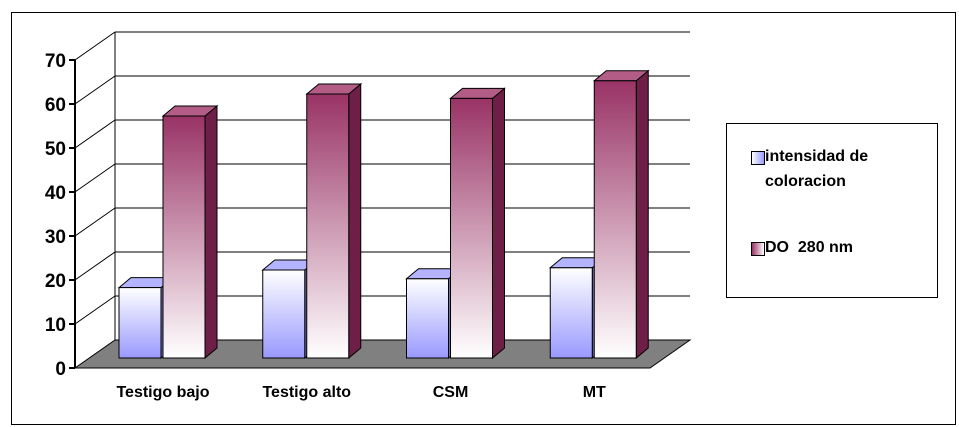 The width and height of the screenshot is (959, 427). What do you see at coordinates (55, 105) in the screenshot?
I see `y-tick-label: 60` at bounding box center [55, 105].